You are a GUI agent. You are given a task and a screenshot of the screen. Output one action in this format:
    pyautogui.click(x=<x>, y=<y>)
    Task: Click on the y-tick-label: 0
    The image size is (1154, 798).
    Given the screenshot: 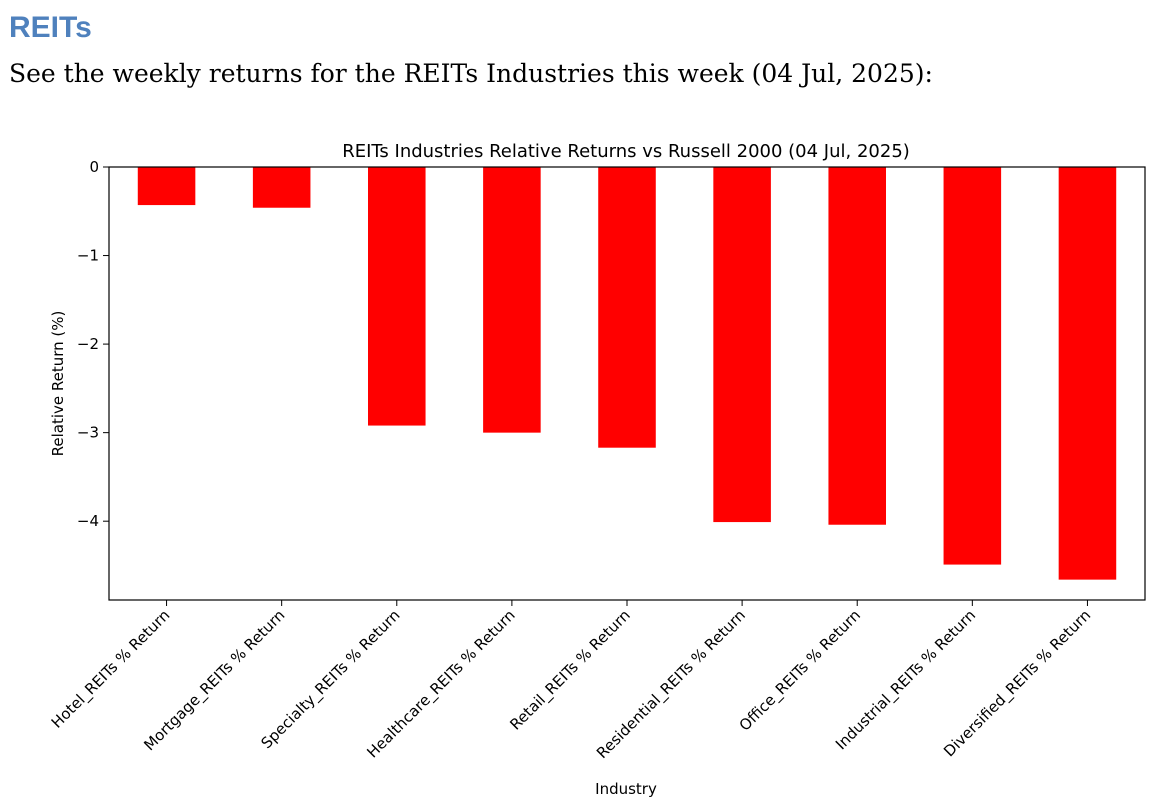 What is the action you would take?
    pyautogui.click(x=94, y=167)
    